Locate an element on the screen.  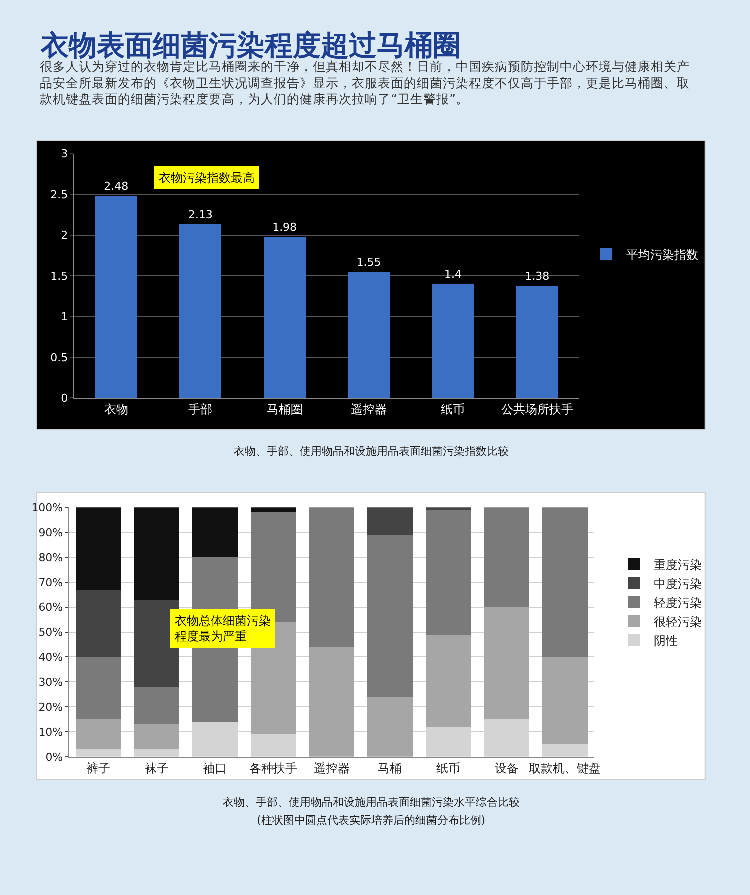
data-label: 1.38 is located at coordinates (537, 276).